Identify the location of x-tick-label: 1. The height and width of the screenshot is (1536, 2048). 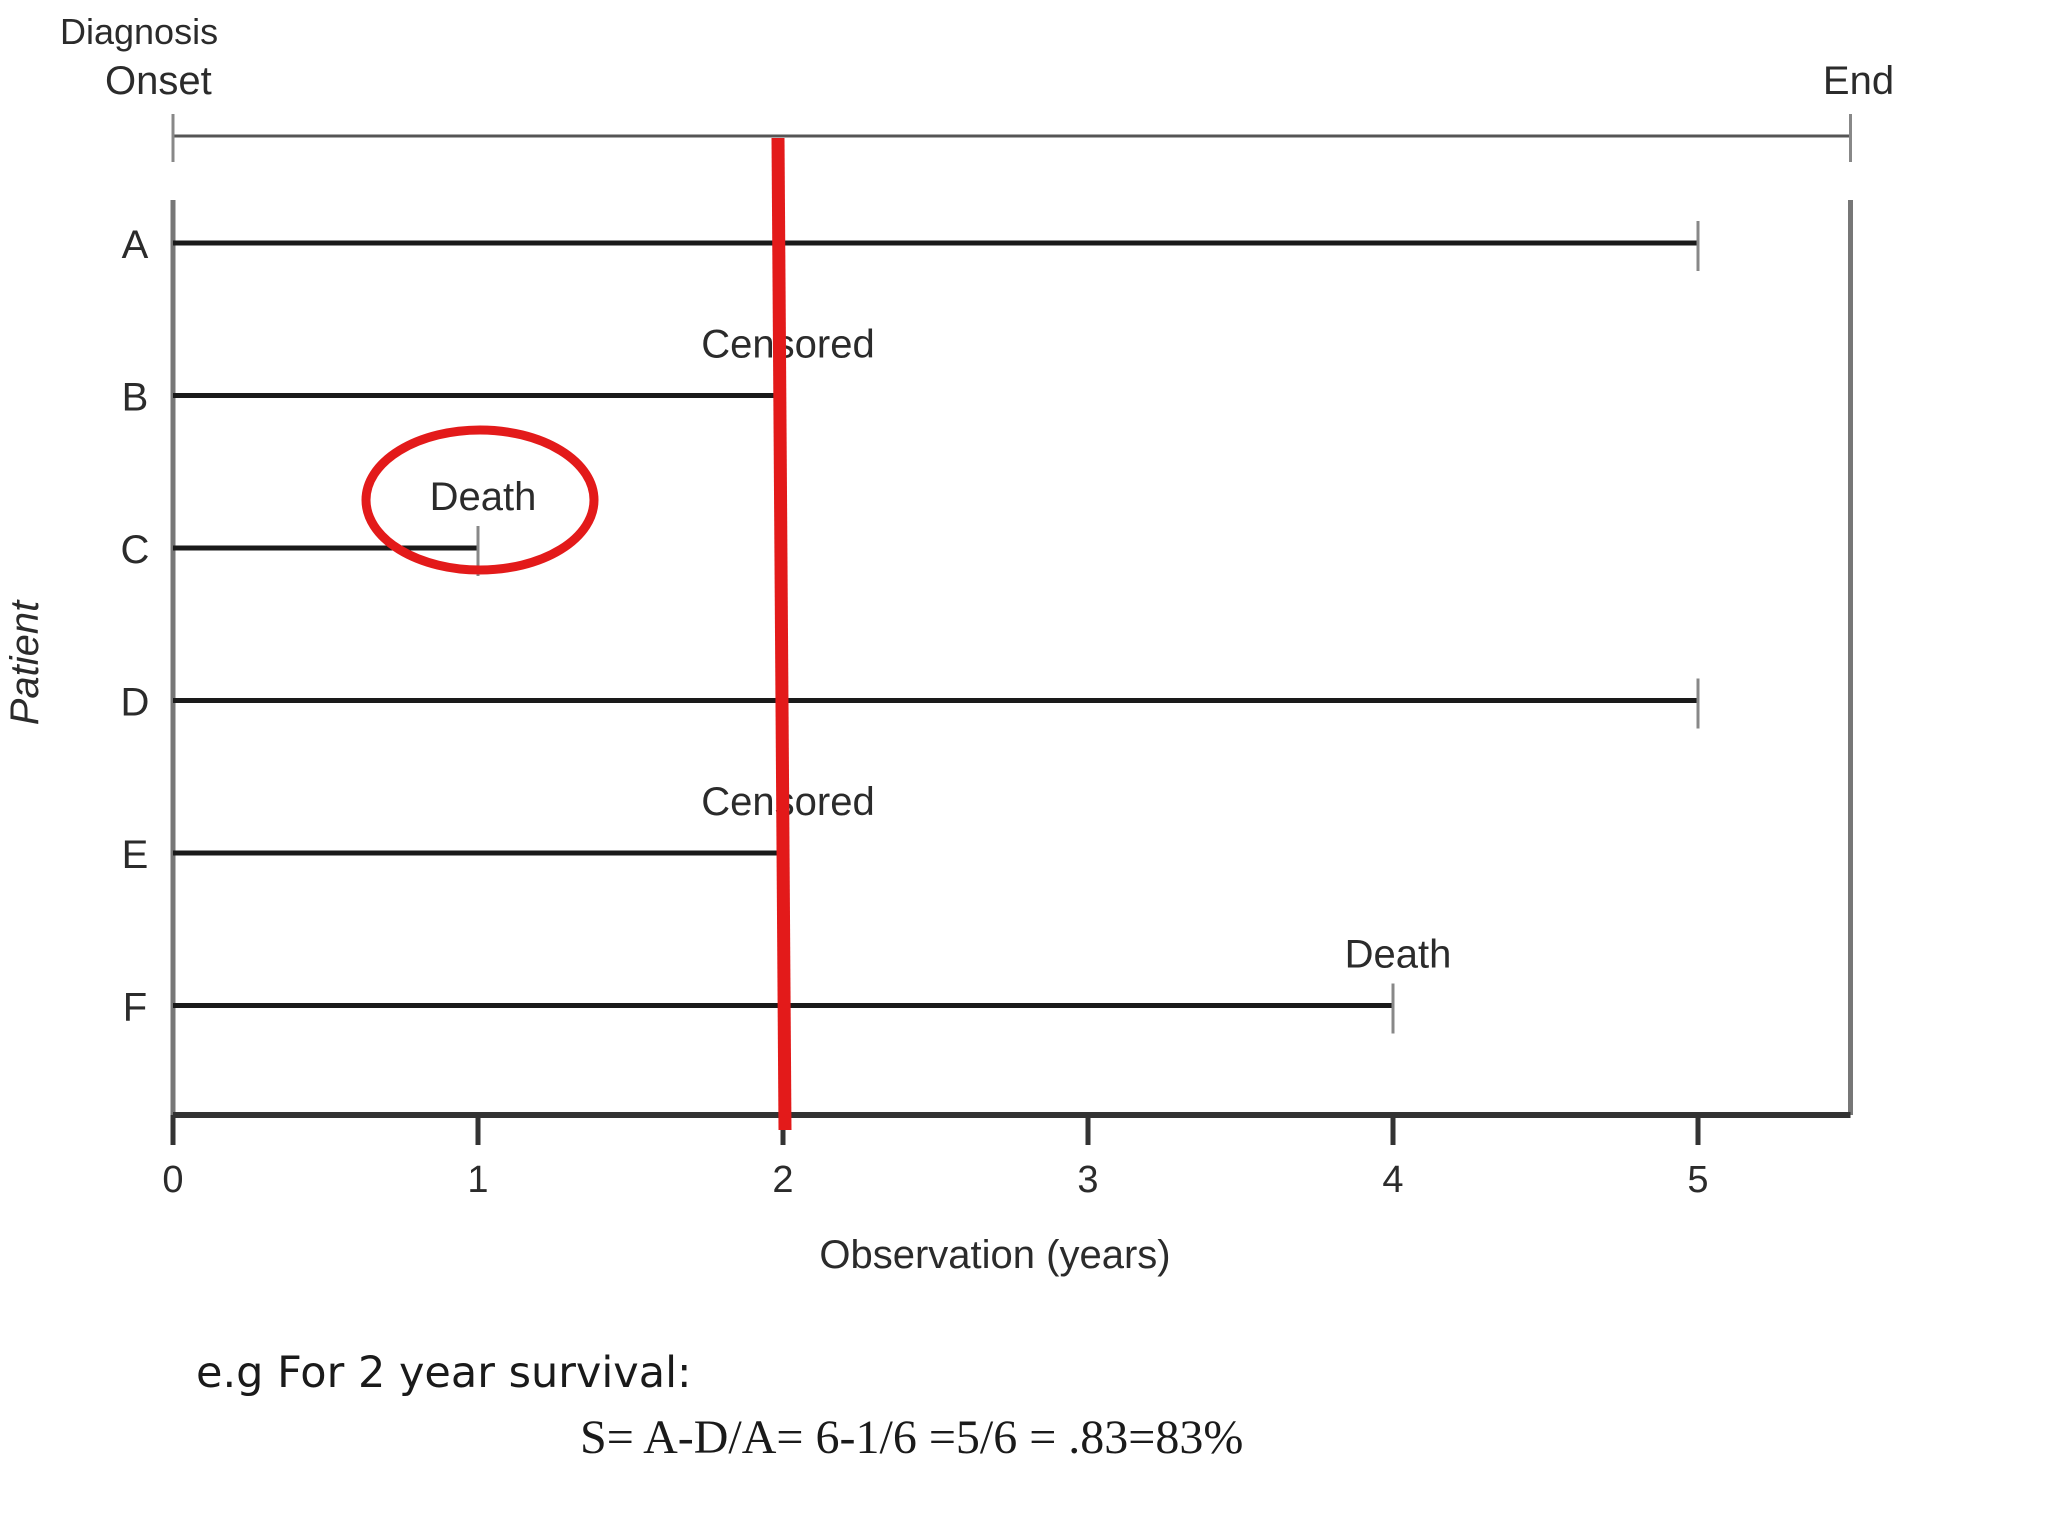
(477, 1180).